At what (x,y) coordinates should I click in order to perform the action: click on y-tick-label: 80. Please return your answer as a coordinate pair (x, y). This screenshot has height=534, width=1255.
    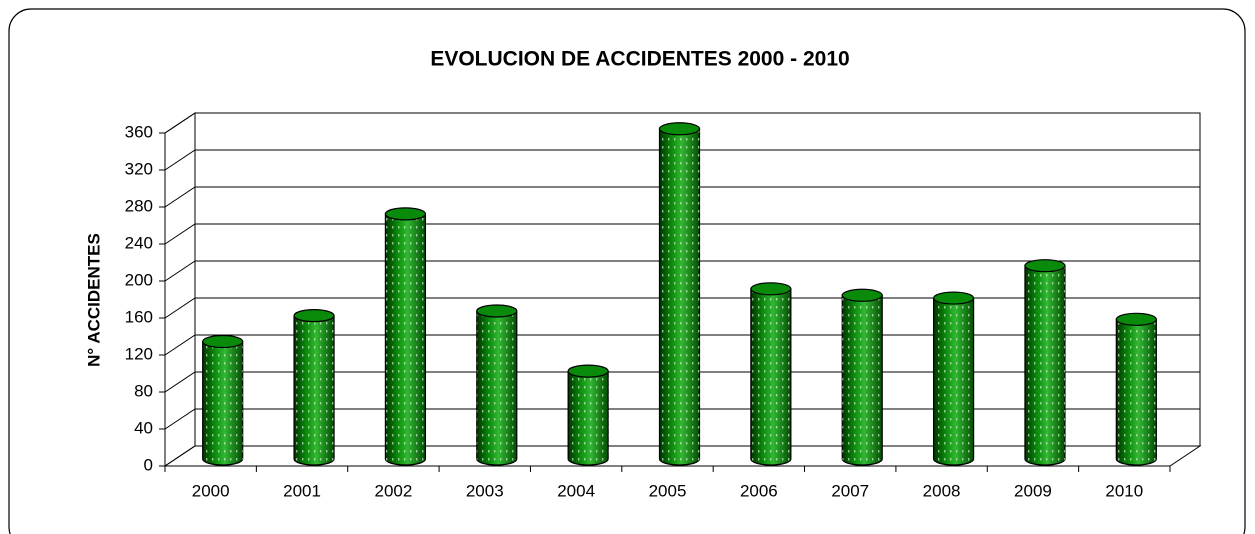
    Looking at the image, I should click on (143, 390).